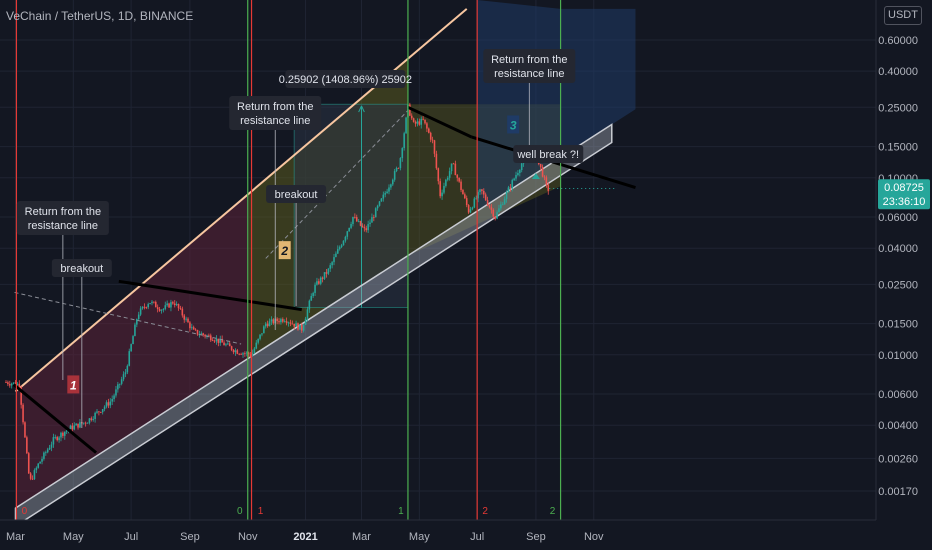 This screenshot has width=932, height=550. I want to click on downtrend-line, so click(210, 295).